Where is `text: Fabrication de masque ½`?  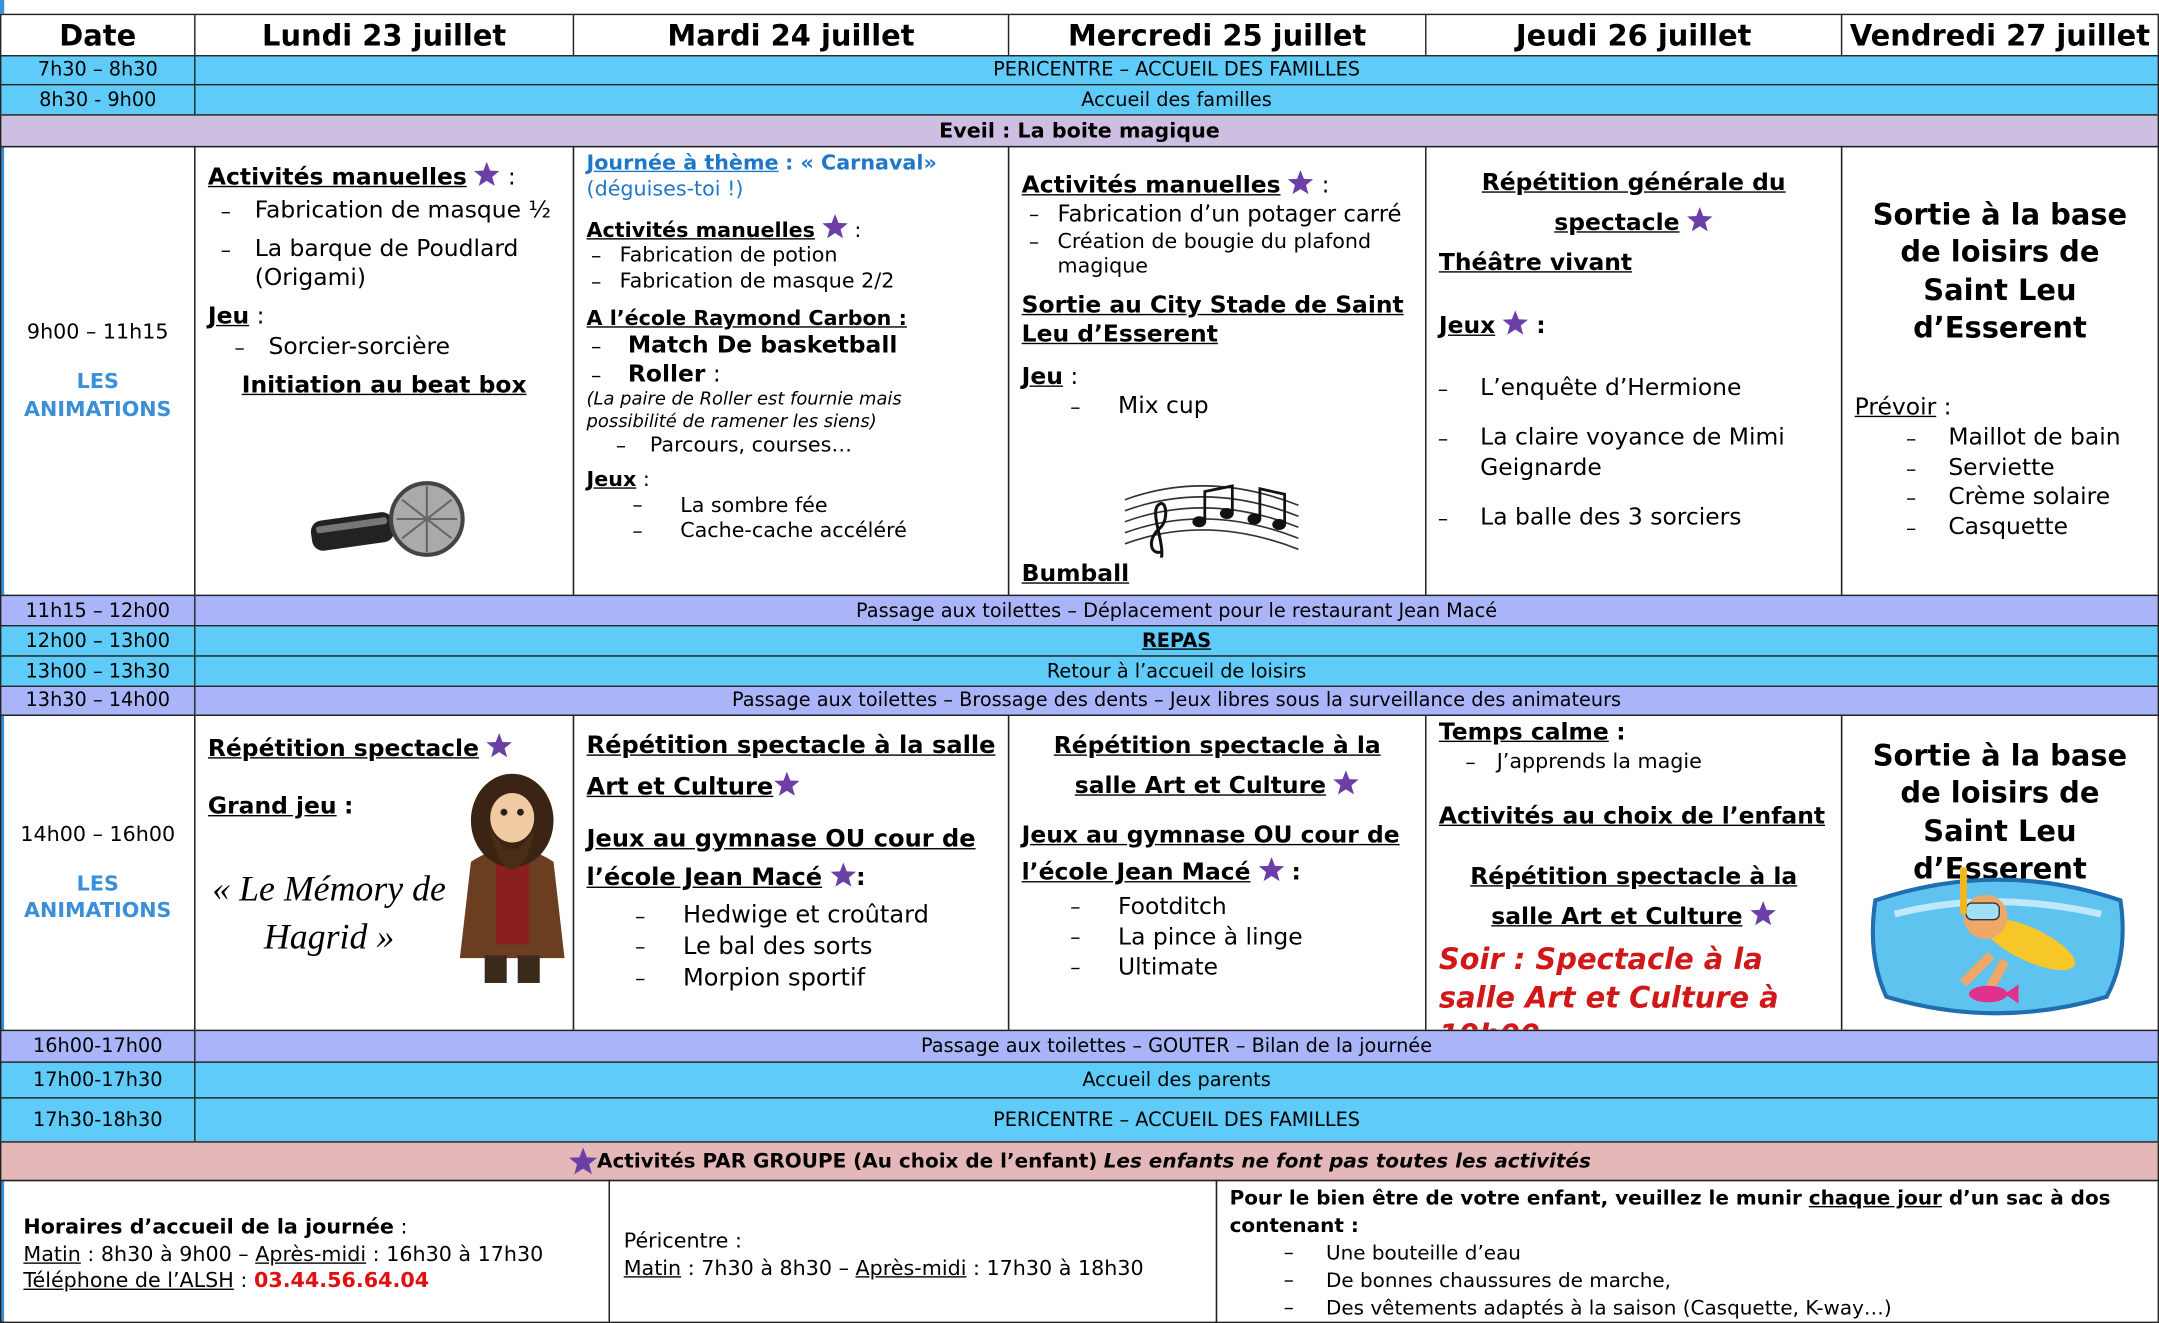 text: Fabrication de masque ½ is located at coordinates (403, 210).